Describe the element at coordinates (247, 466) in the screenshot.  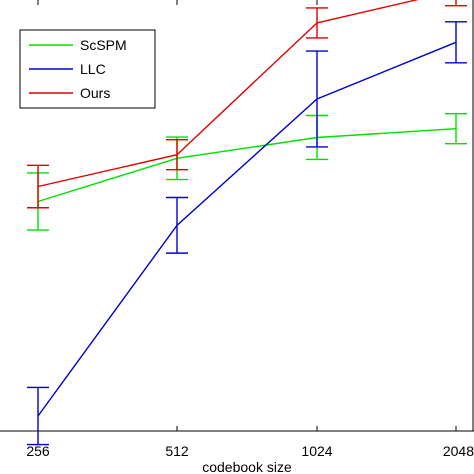
I see `x-axis-title: codebook size` at that location.